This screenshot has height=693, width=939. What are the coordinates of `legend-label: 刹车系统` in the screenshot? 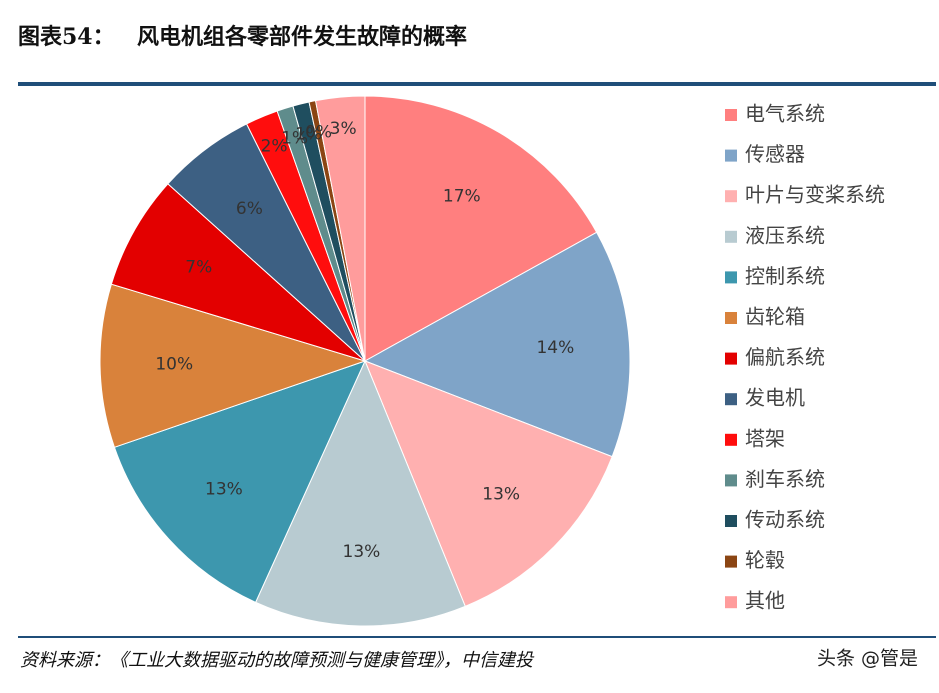 It's located at (785, 479).